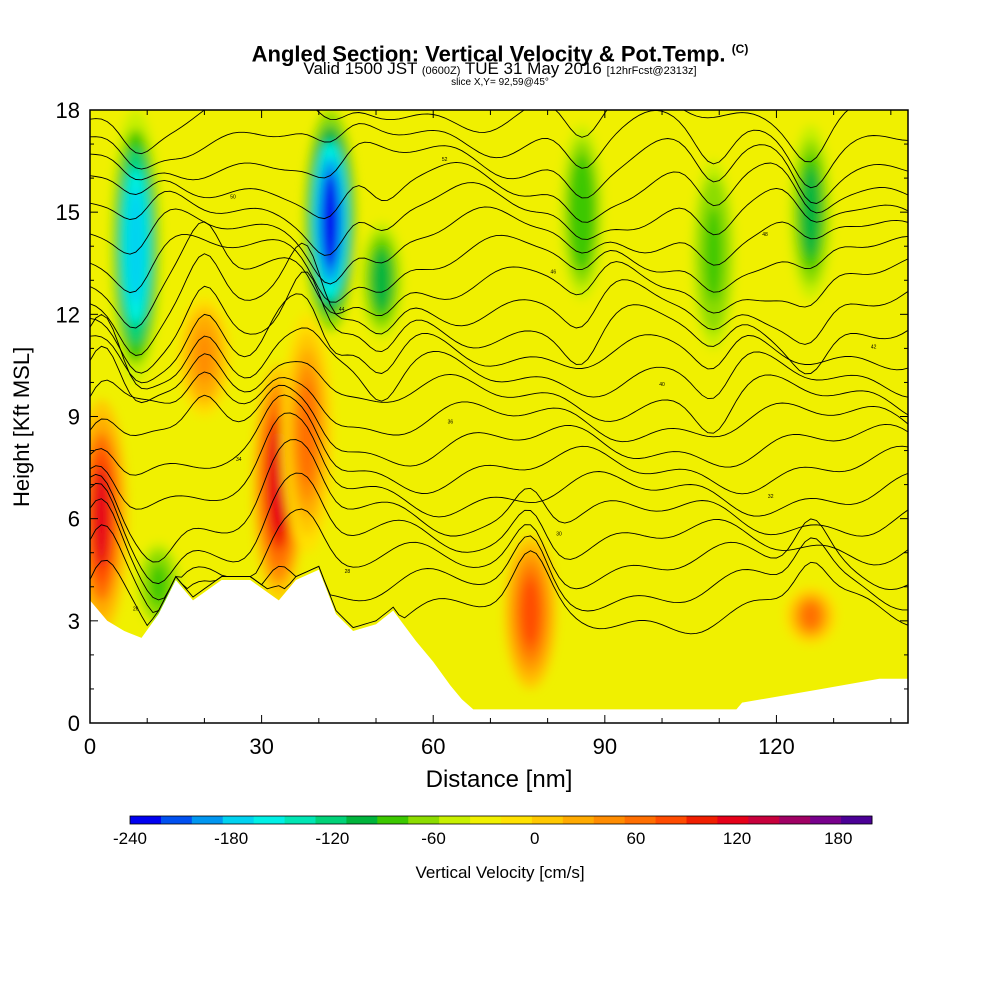 The width and height of the screenshot is (1000, 1000). Describe the element at coordinates (261, 746) in the screenshot. I see `x-tick-label-1: 30` at that location.